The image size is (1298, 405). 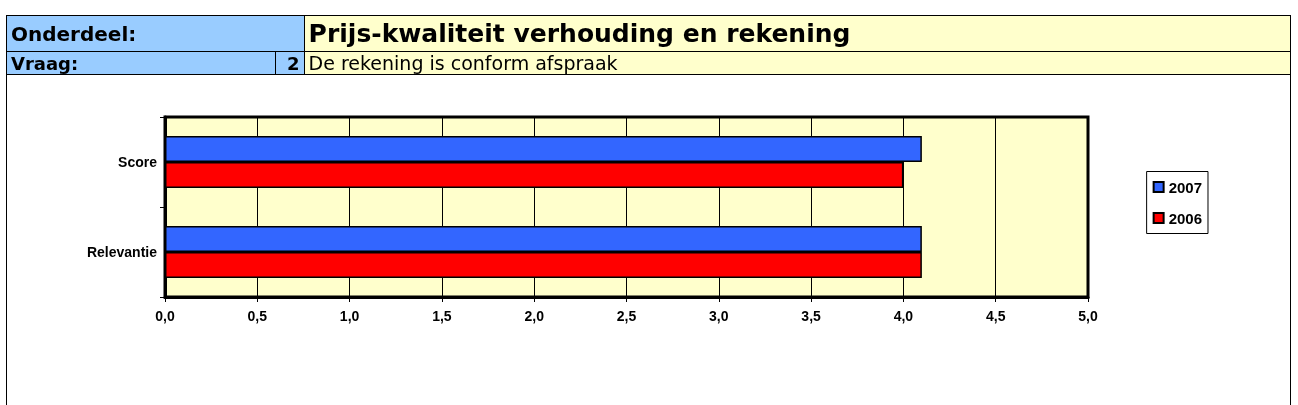 What do you see at coordinates (442, 316) in the screenshot?
I see `x-tick-label: 1,5` at bounding box center [442, 316].